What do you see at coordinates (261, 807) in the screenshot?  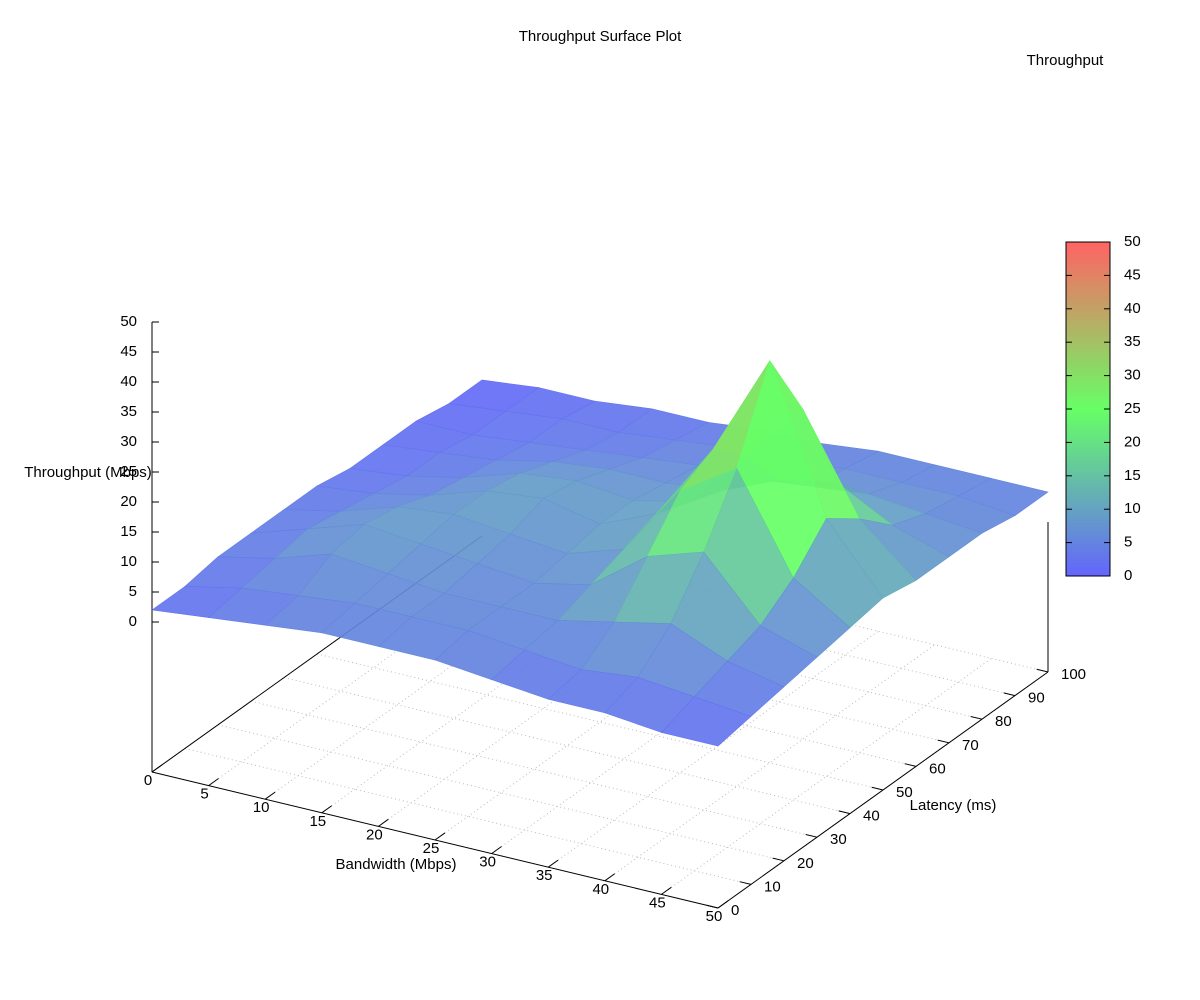 I see `x-tick-label: 10` at bounding box center [261, 807].